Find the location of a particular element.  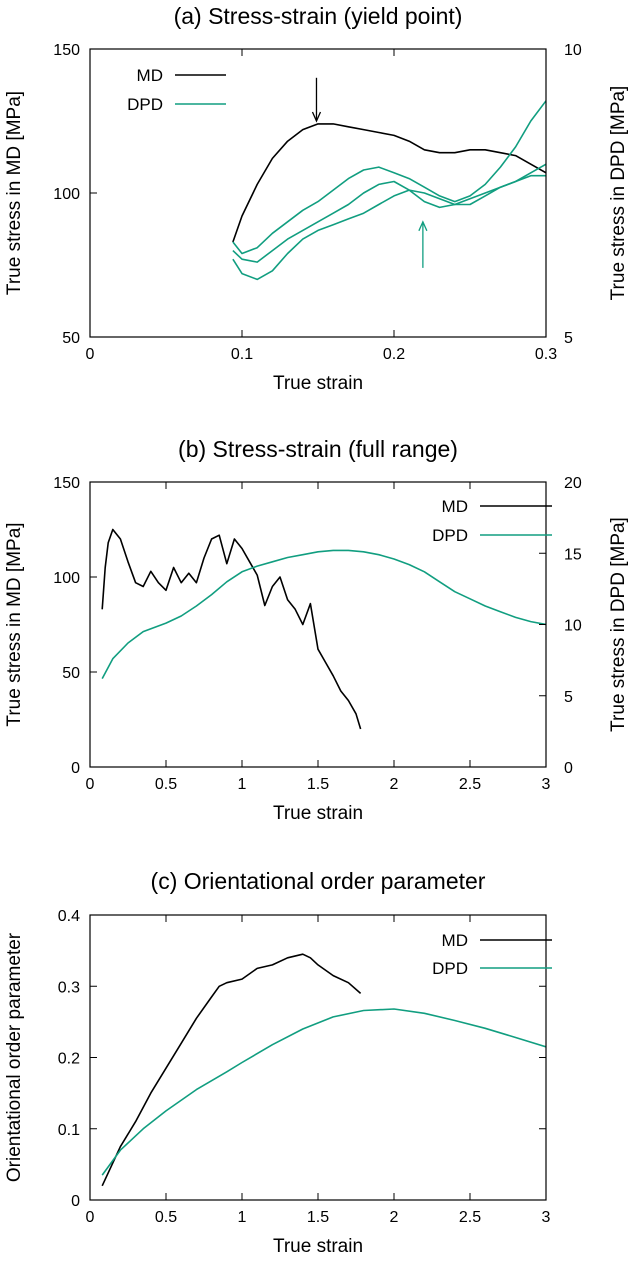

x-tick-label: 0.2 is located at coordinates (394, 354).